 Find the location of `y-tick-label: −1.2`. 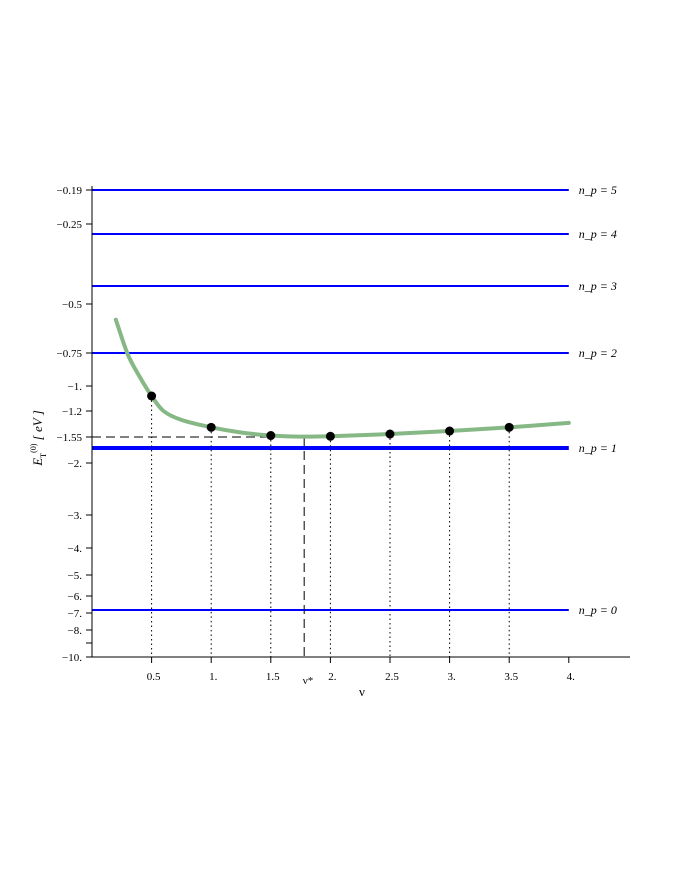

y-tick-label: −1.2 is located at coordinates (72, 412).